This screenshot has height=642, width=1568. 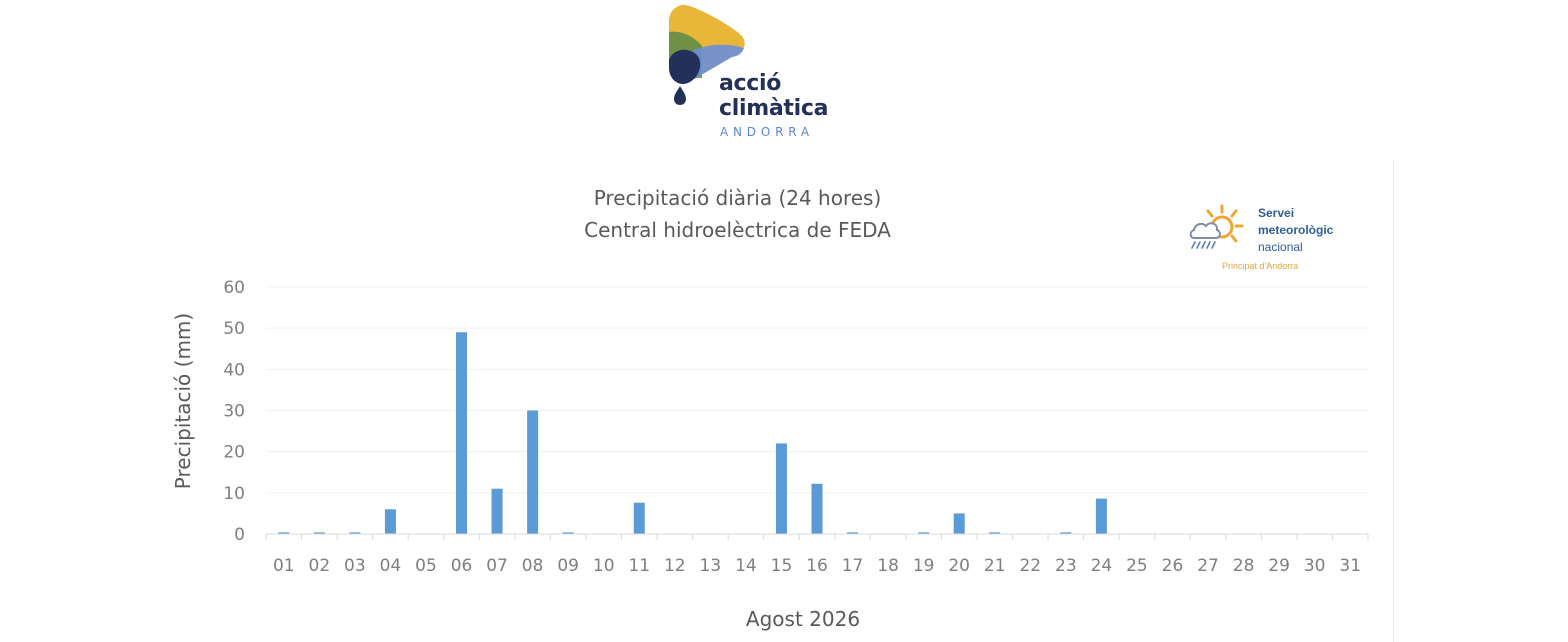 I want to click on x-tick-label: 17, so click(x=853, y=566).